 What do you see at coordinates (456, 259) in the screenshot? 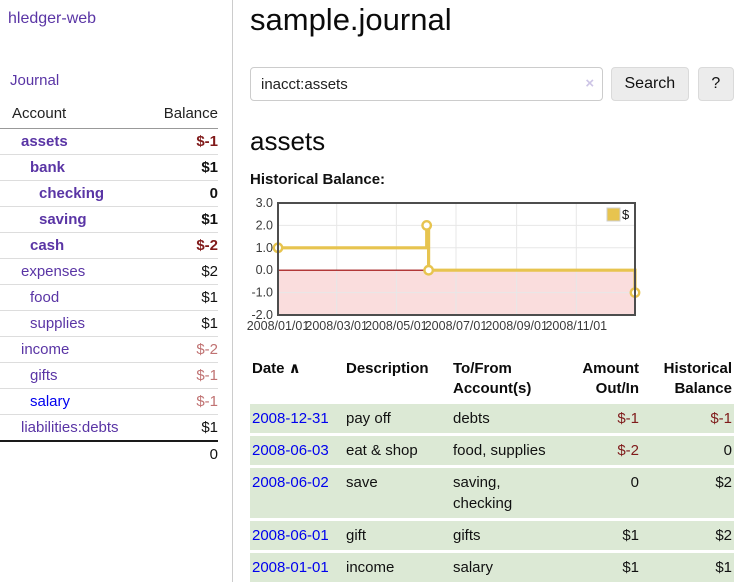
I see `plot-border` at bounding box center [456, 259].